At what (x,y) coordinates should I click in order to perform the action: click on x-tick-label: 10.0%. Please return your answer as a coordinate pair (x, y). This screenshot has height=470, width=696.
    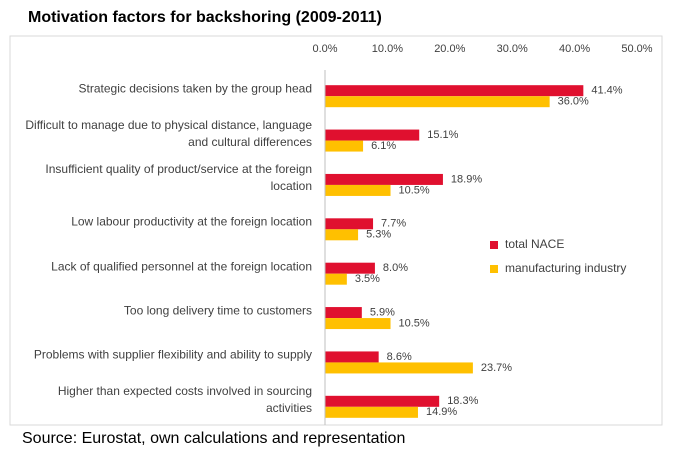
    Looking at the image, I should click on (387, 49).